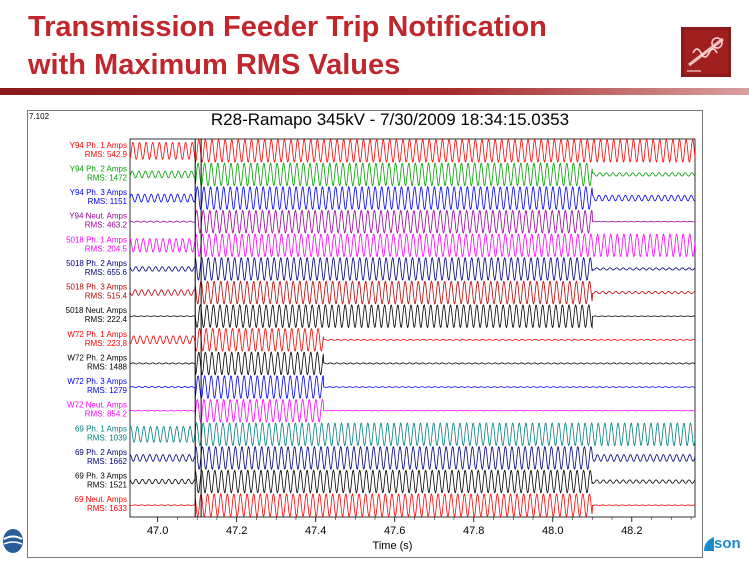 The image size is (749, 561). What do you see at coordinates (631, 531) in the screenshot?
I see `x-tick-label: 48.2` at bounding box center [631, 531].